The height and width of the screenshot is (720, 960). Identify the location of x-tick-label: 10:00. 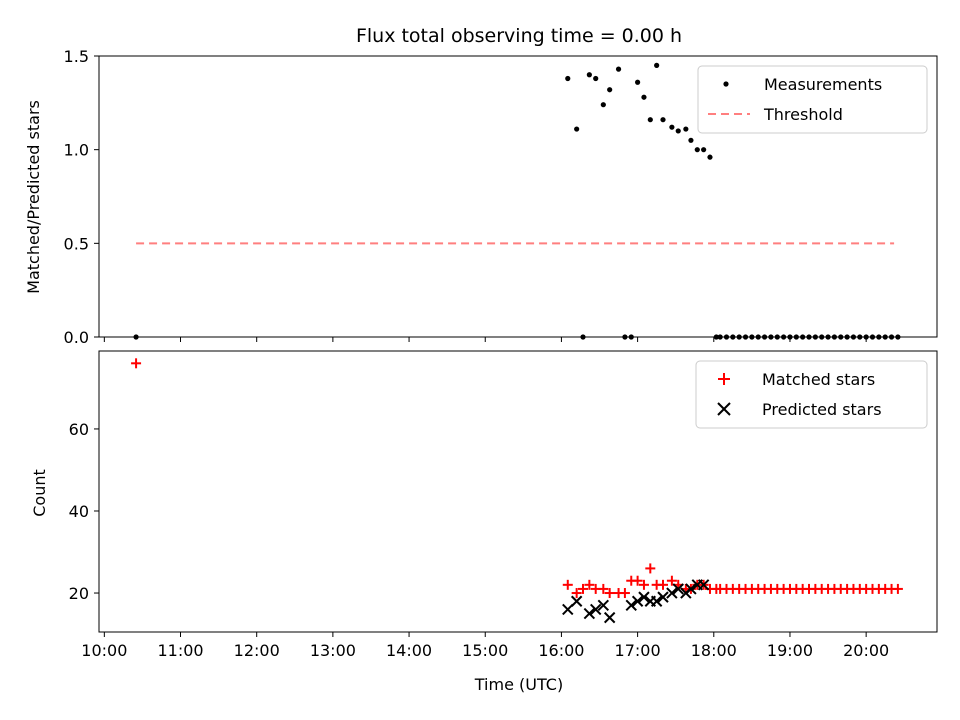
(104, 650).